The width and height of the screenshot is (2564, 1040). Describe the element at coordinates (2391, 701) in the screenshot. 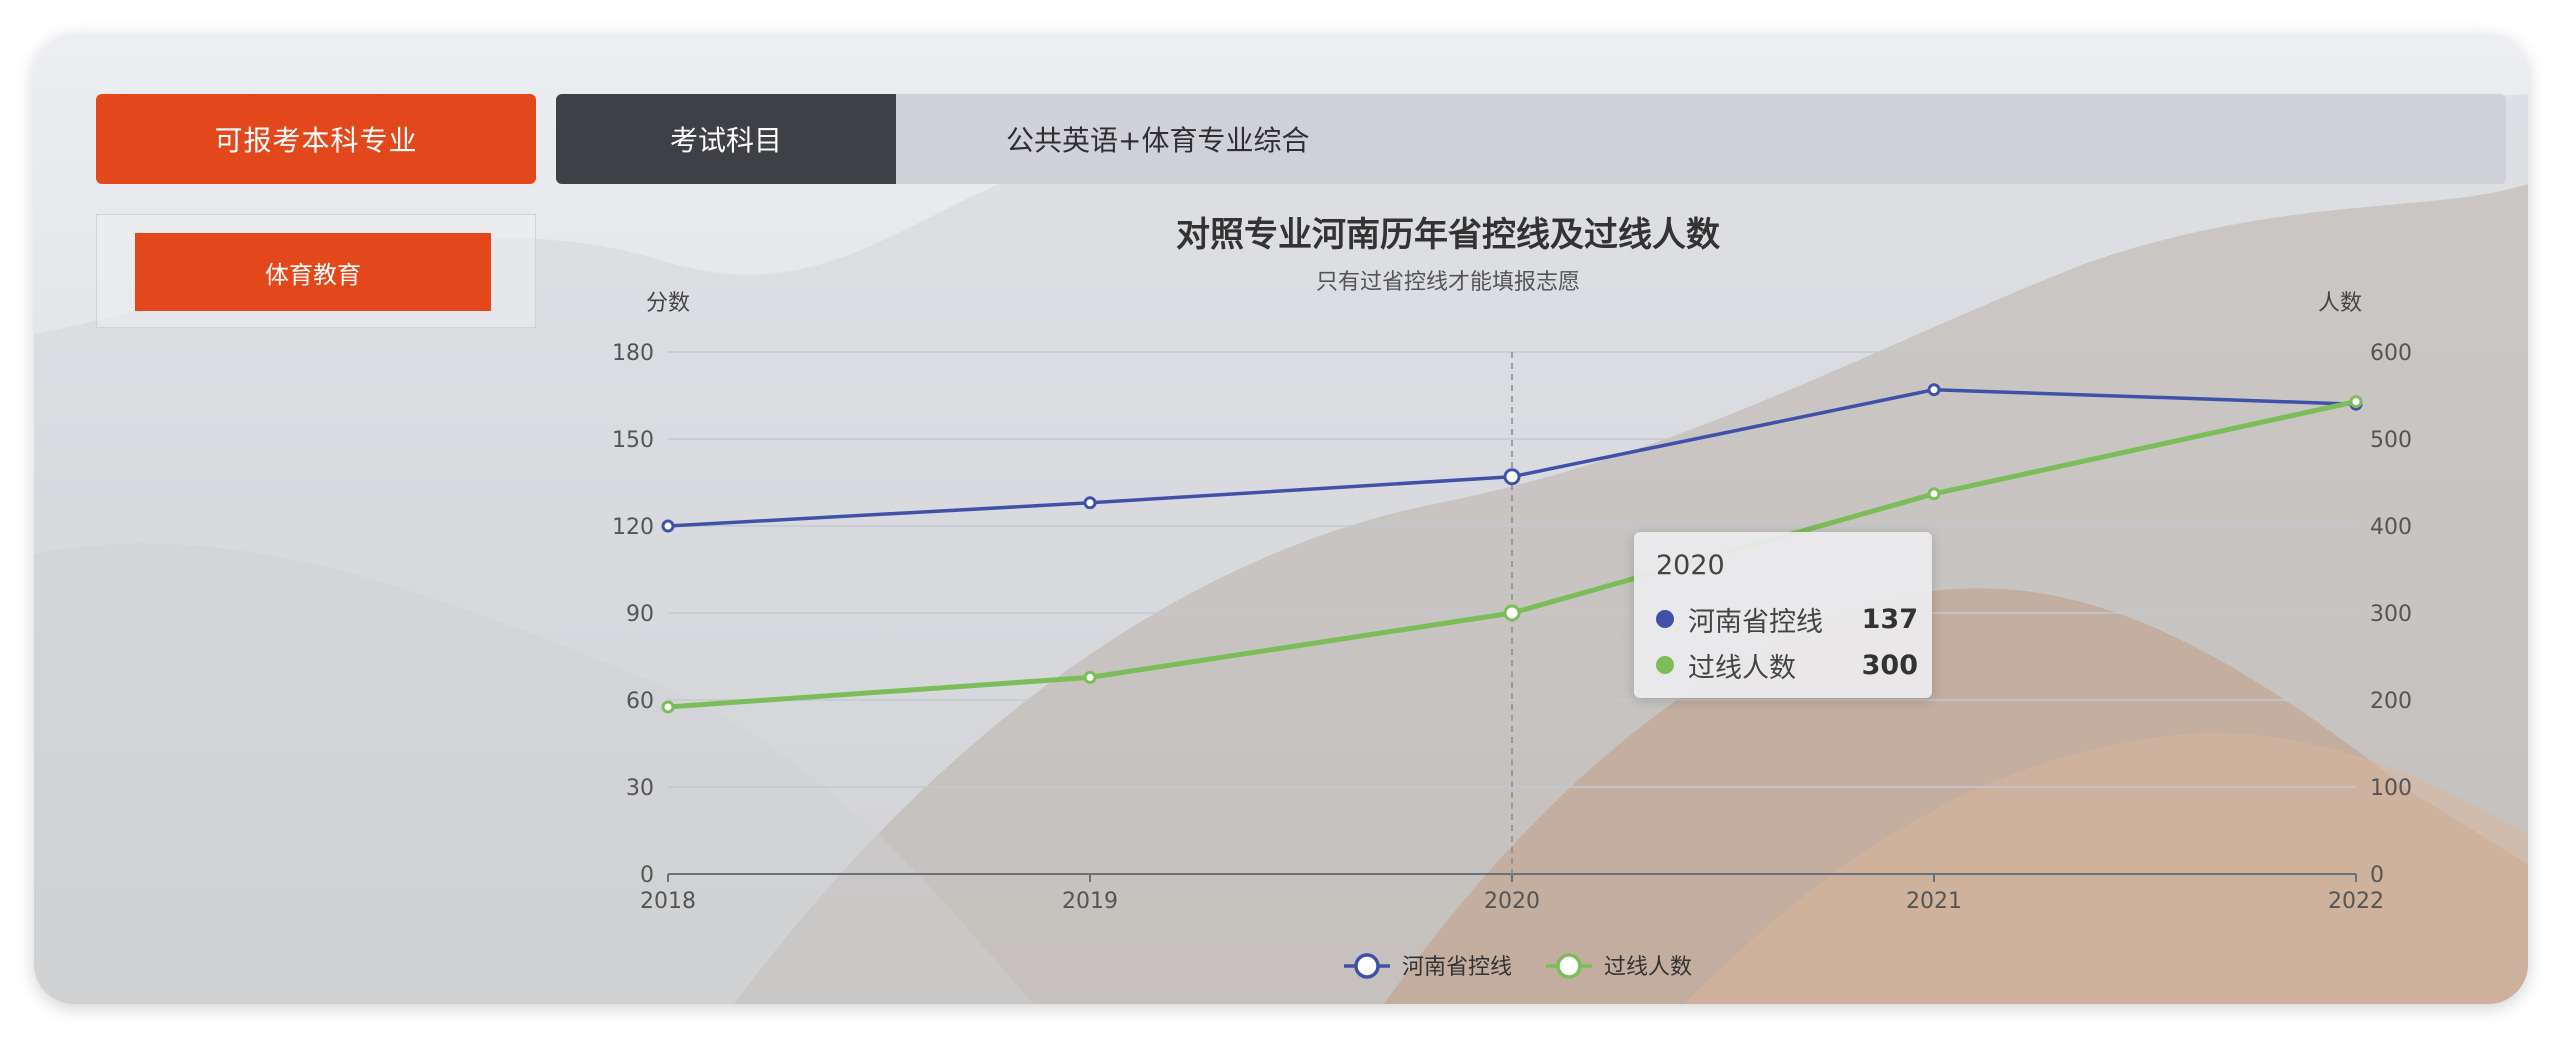

I see `y-right-tick-label: 200` at that location.